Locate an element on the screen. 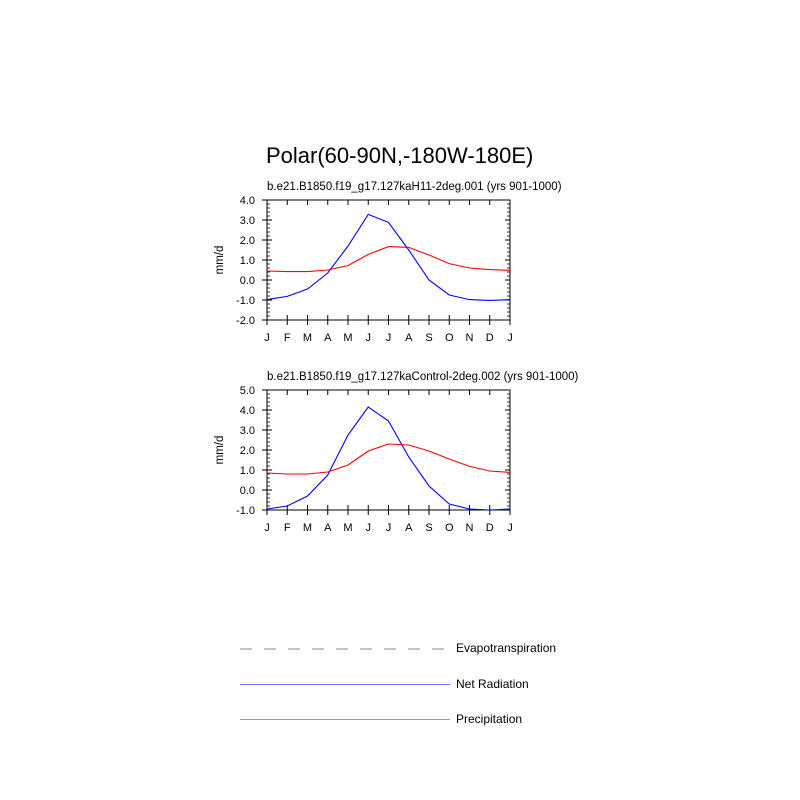  legend-label-net-radiation: Net Radiation is located at coordinates (492, 684).